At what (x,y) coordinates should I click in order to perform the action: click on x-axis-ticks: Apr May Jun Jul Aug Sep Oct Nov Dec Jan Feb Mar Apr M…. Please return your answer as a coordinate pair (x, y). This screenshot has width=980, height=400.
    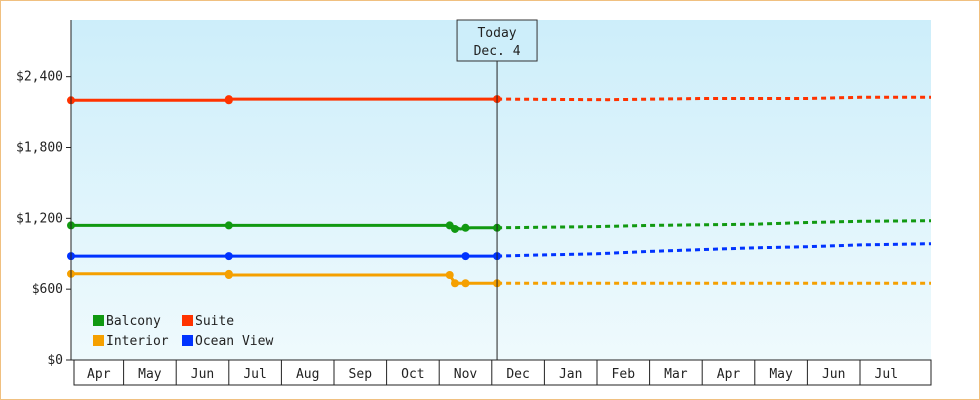
    Looking at the image, I should click on (492, 372).